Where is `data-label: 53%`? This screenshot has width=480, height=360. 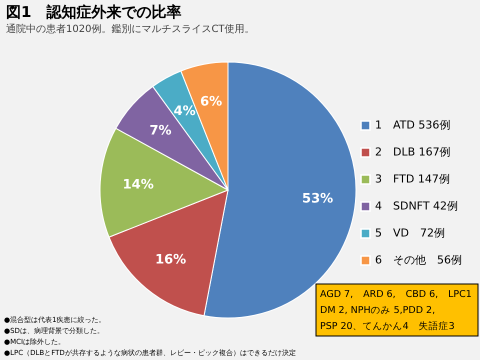 data-label: 53% is located at coordinates (318, 198).